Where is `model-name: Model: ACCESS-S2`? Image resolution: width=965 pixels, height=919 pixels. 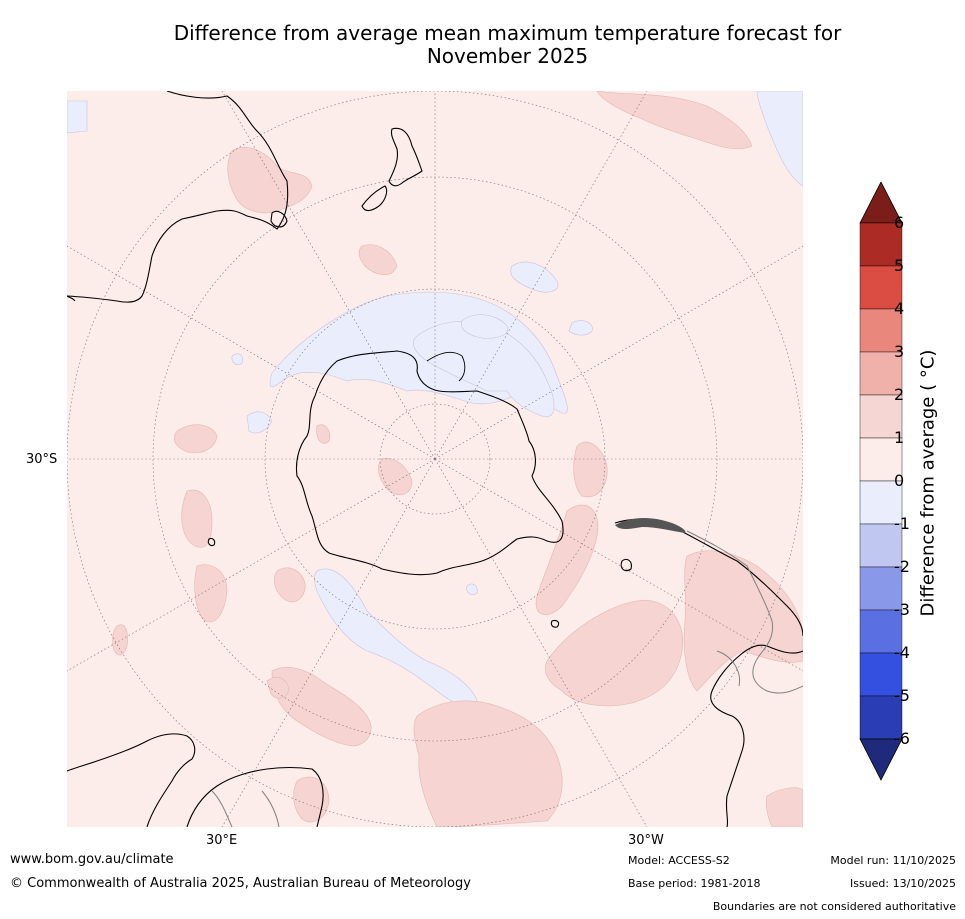 model-name: Model: ACCESS-S2 is located at coordinates (679, 860).